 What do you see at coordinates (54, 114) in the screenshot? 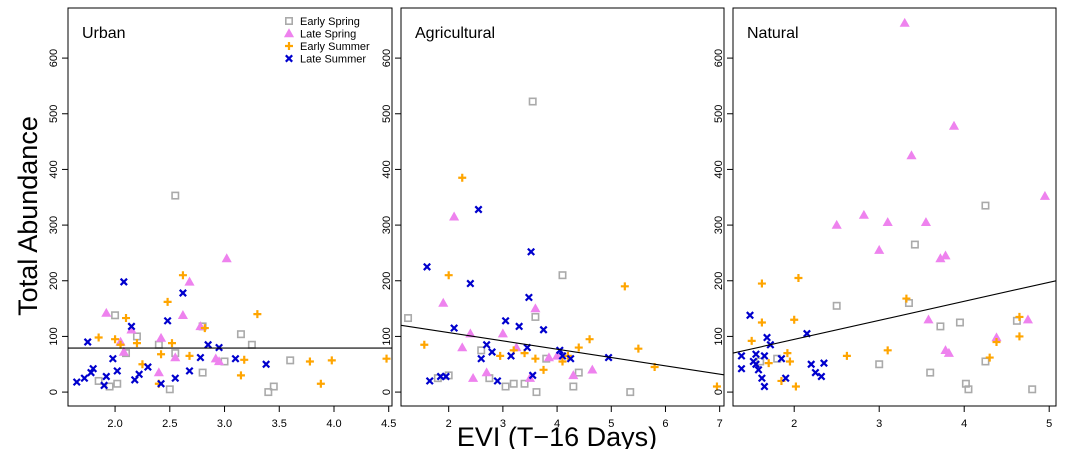
I see `y-tick-label: 500` at bounding box center [54, 114].